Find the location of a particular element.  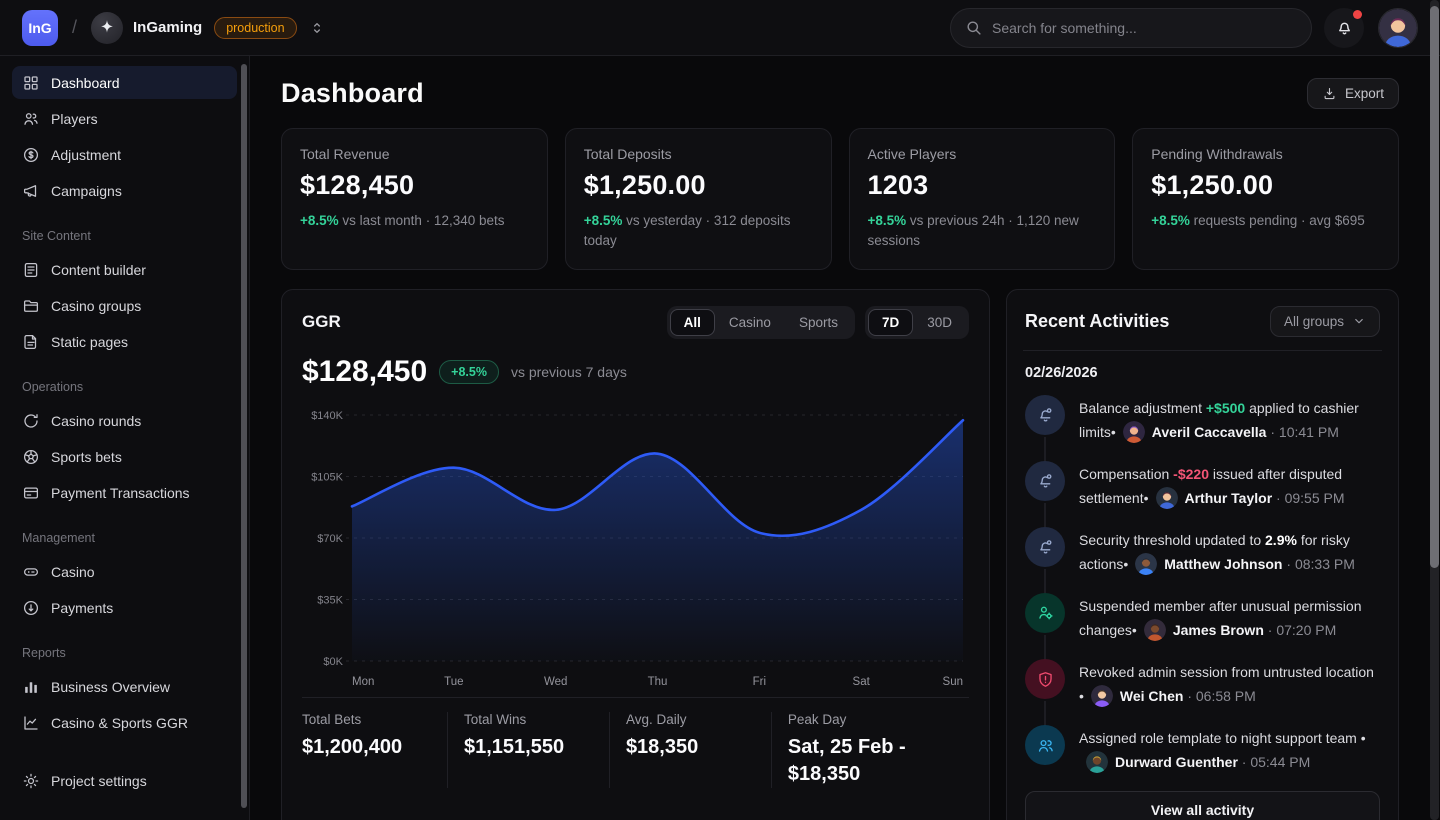

sidebar-section-label: Management is located at coordinates (58, 538).